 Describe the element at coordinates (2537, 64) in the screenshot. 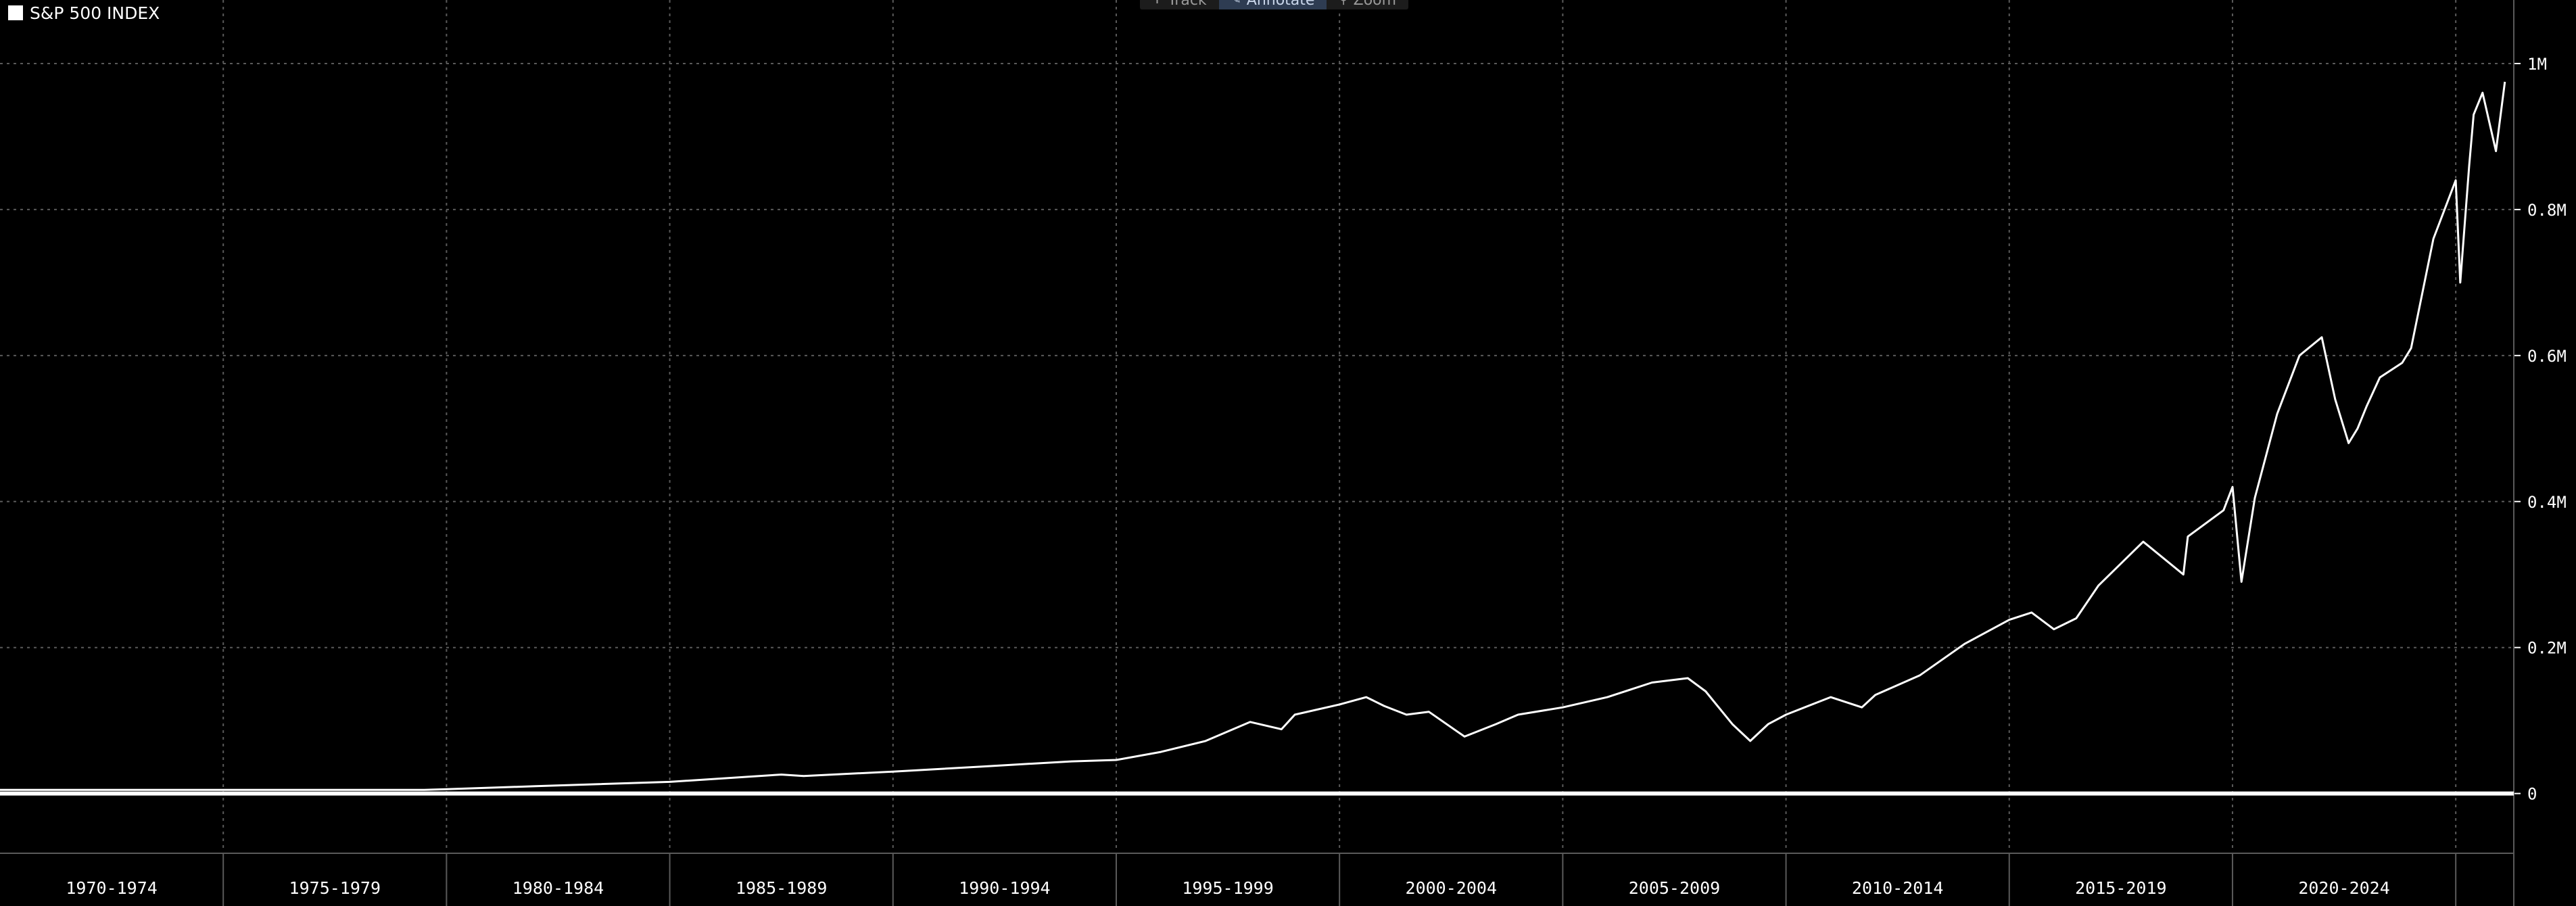

I see `y-tick-label: 1M` at that location.